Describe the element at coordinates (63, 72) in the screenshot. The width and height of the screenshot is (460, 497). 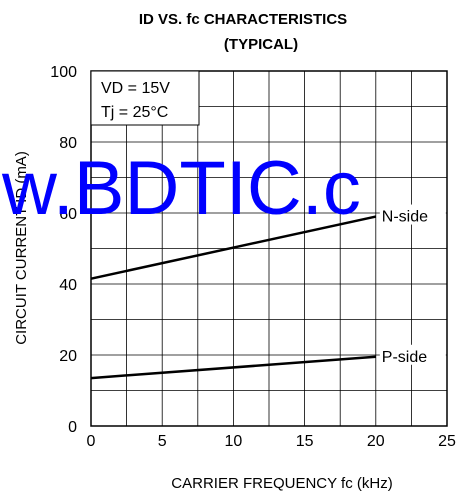
I see `y-tick-label: 100` at that location.